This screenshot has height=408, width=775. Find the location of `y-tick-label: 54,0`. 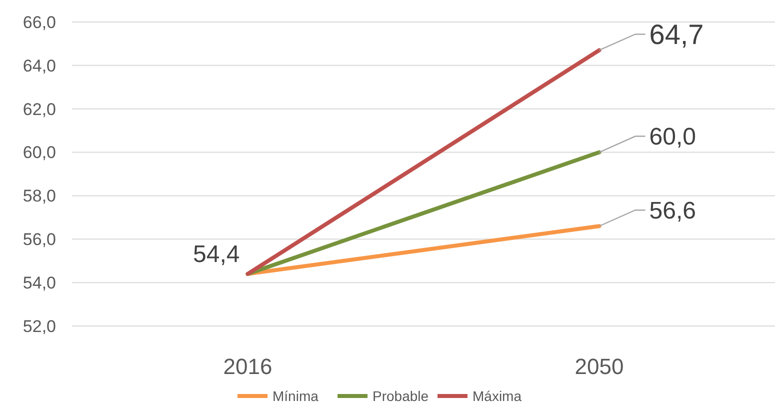

y-tick-label: 54,0 is located at coordinates (39, 283).